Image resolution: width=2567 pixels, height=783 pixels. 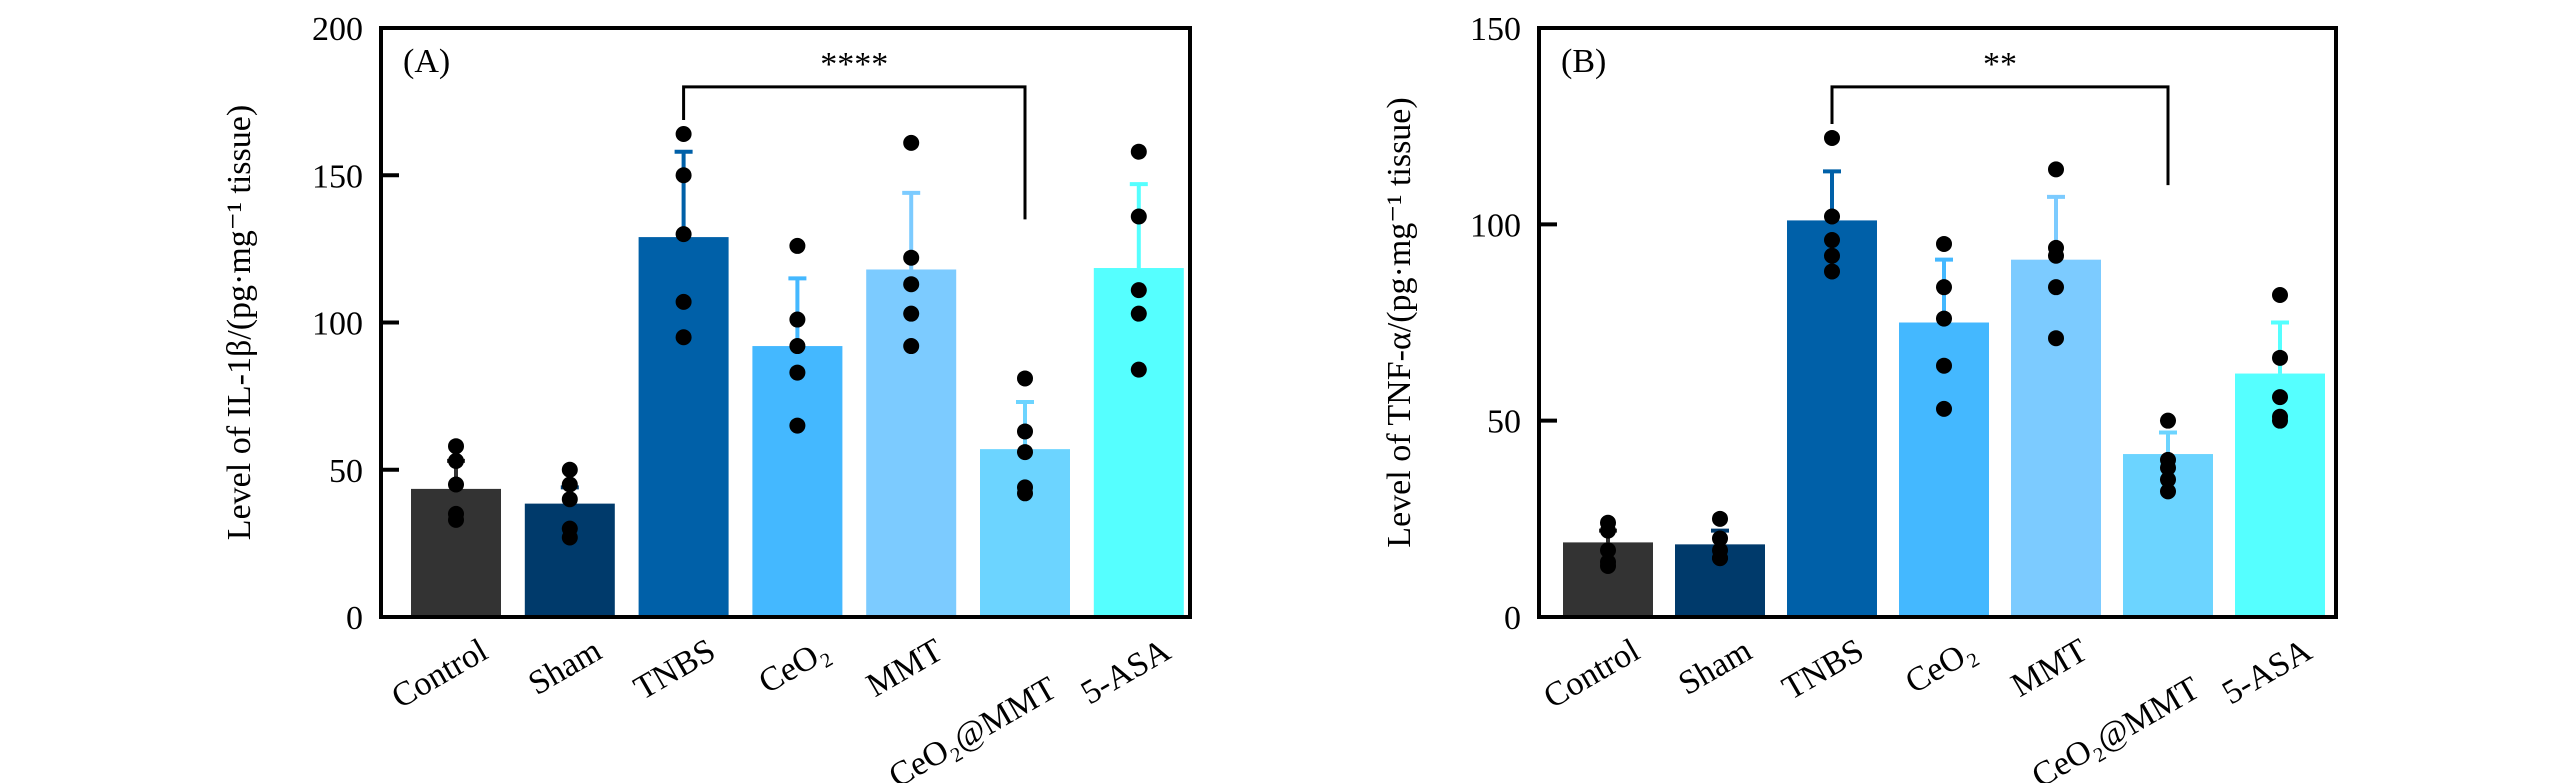 What do you see at coordinates (973, 726) in the screenshot?
I see `x-tick-label: CeO₂@MMT` at bounding box center [973, 726].